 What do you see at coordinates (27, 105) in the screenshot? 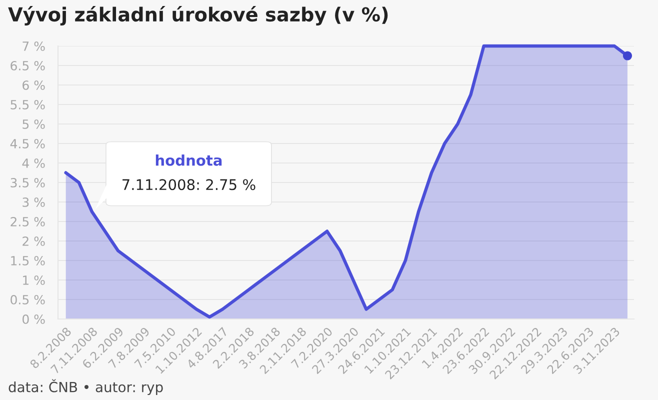
I see `y-tick-label: 5.5 %` at bounding box center [27, 105].